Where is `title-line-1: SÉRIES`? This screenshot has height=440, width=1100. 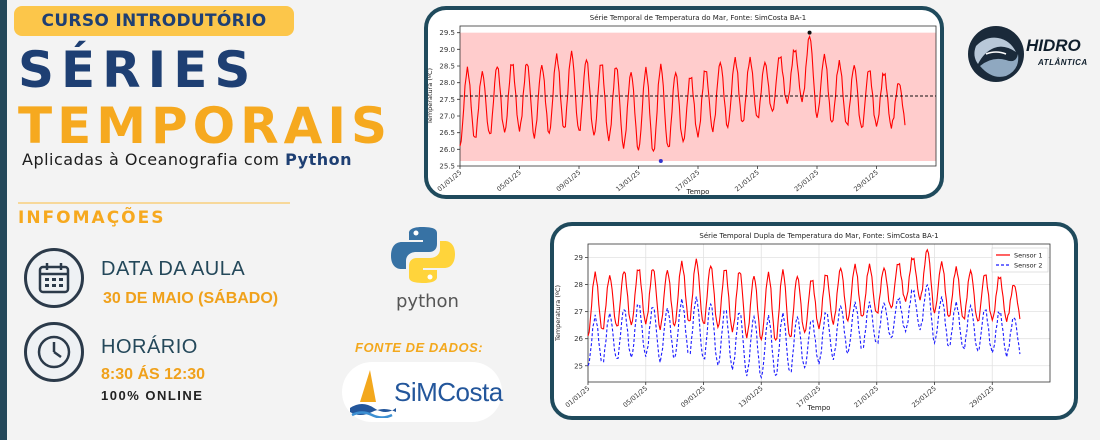
title-line-1: SÉRIES is located at coordinates (138, 70).